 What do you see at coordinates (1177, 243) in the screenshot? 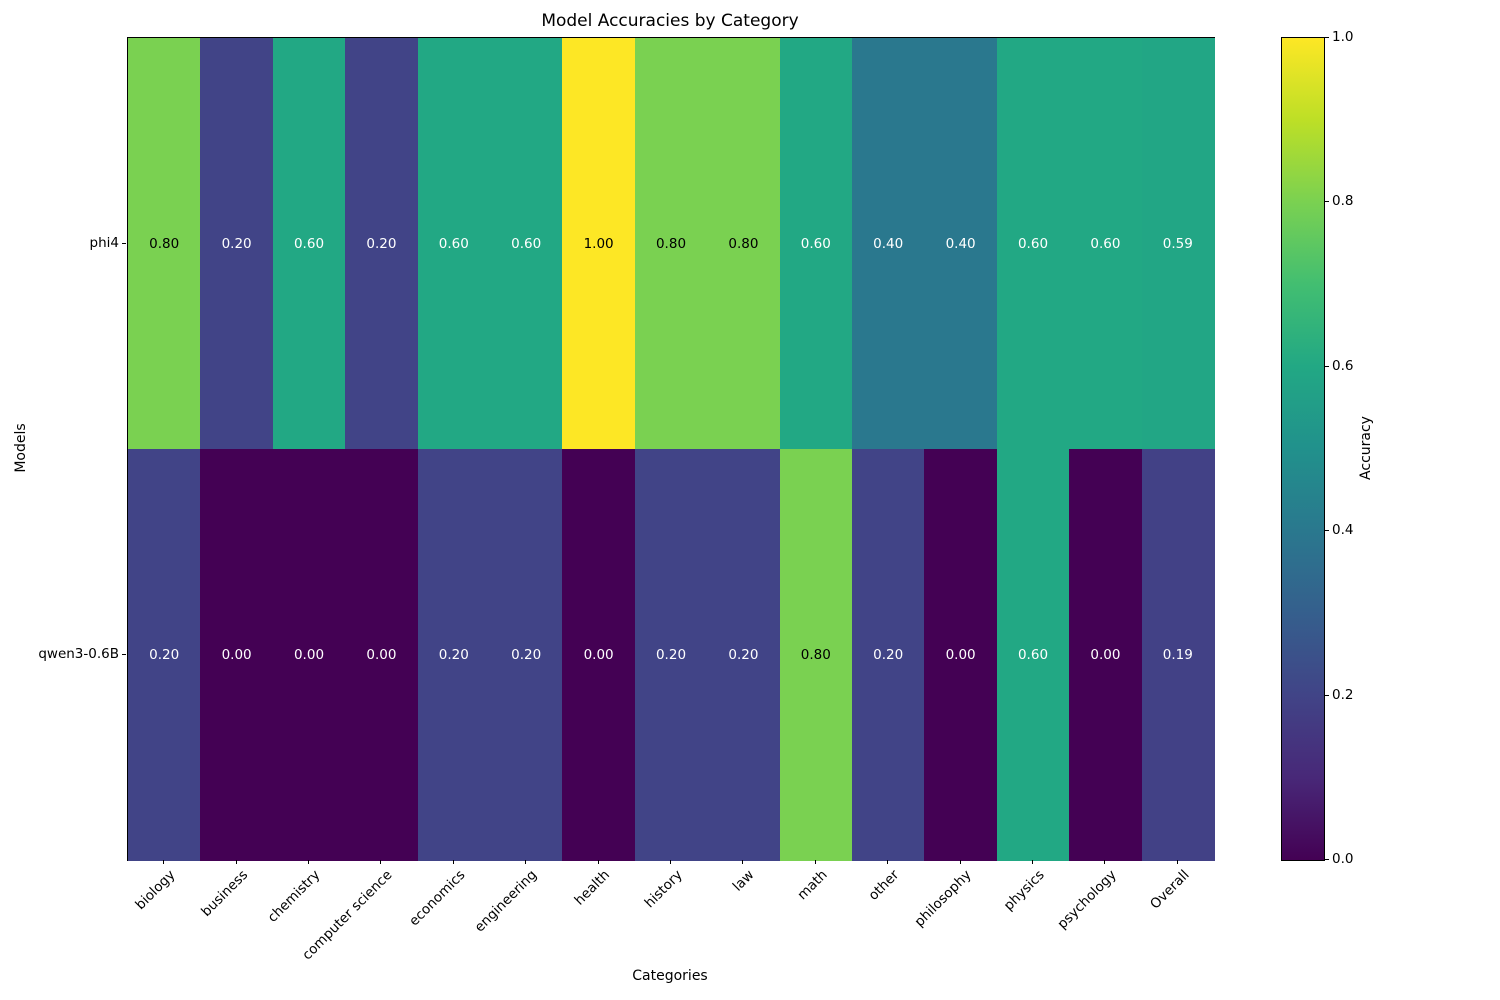
I see `cell-value: 0.59` at bounding box center [1177, 243].